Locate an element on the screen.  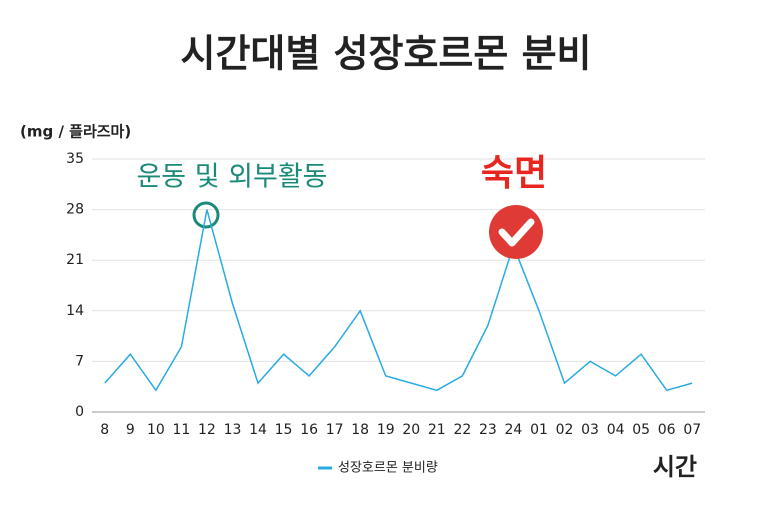
annotation-circle is located at coordinates (206, 215).